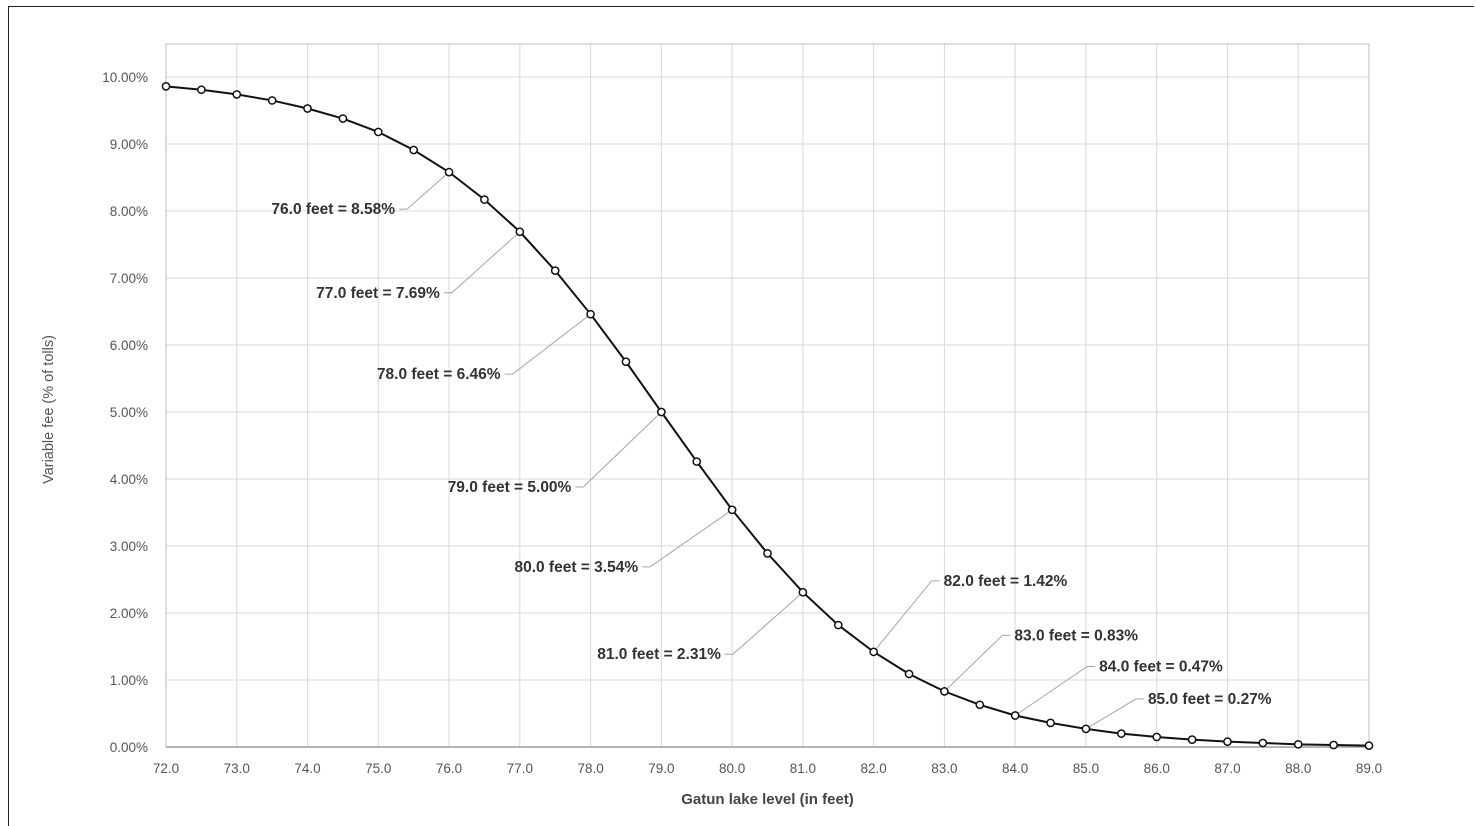  Describe the element at coordinates (129, 144) in the screenshot. I see `y-tick-label: 9.00%` at that location.